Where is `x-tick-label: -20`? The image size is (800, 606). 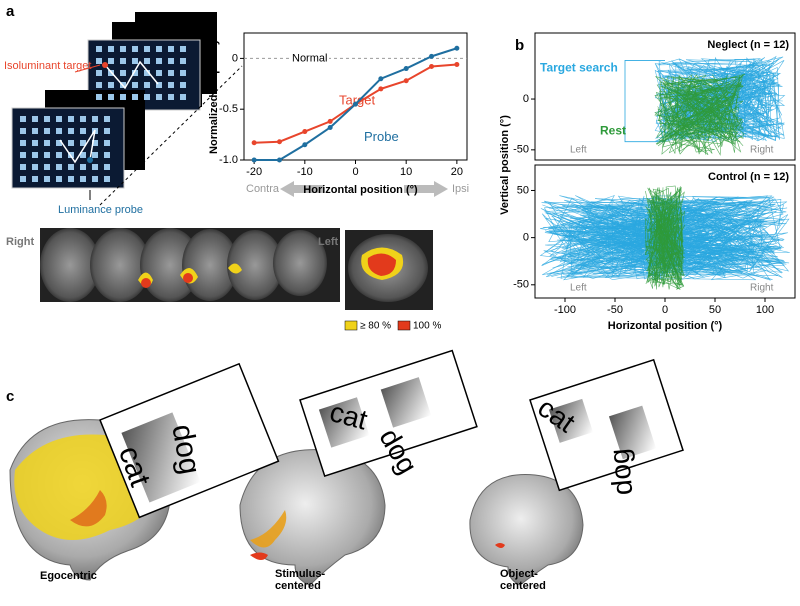
x-tick-label: -20 is located at coordinates (254, 172).